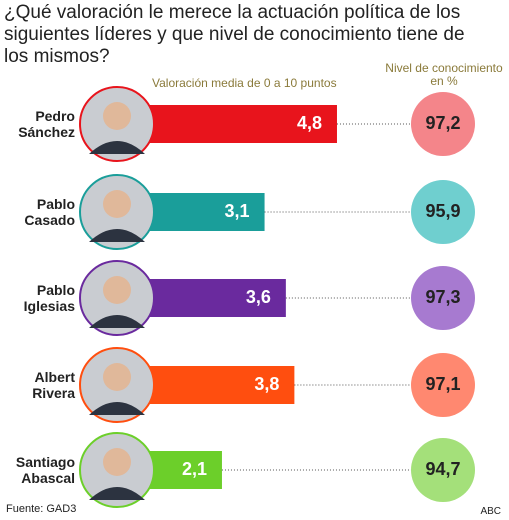 The width and height of the screenshot is (509, 520). What do you see at coordinates (237, 211) in the screenshot?
I see `value-label: 3,1` at bounding box center [237, 211].